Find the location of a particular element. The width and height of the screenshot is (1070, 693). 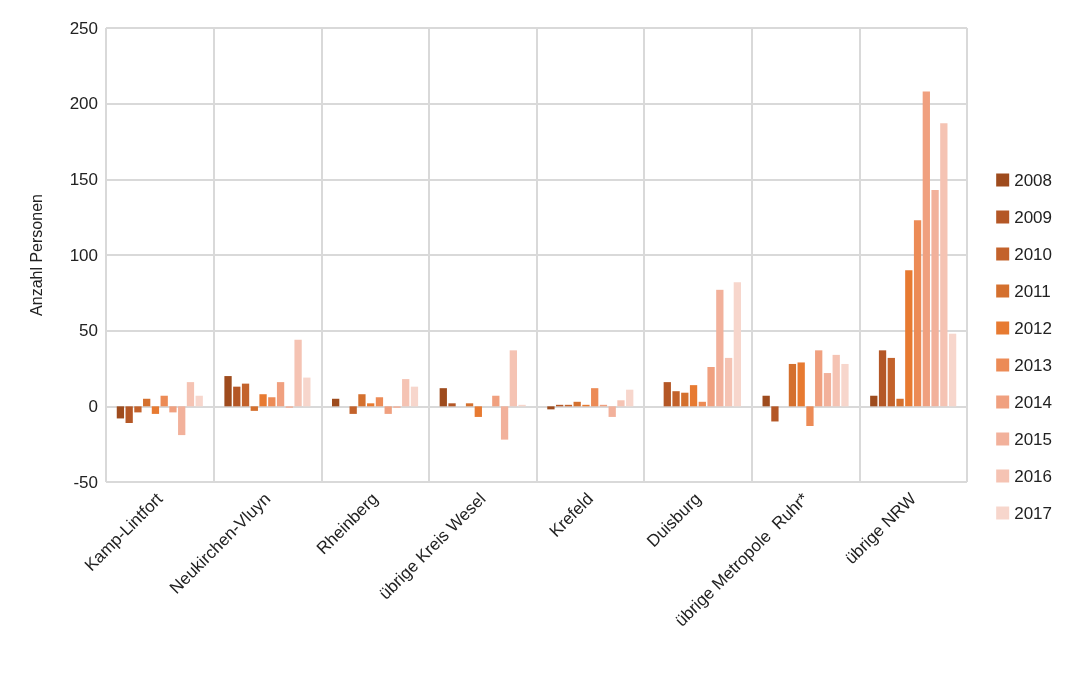

y-tick-label: 0 is located at coordinates (93, 406).